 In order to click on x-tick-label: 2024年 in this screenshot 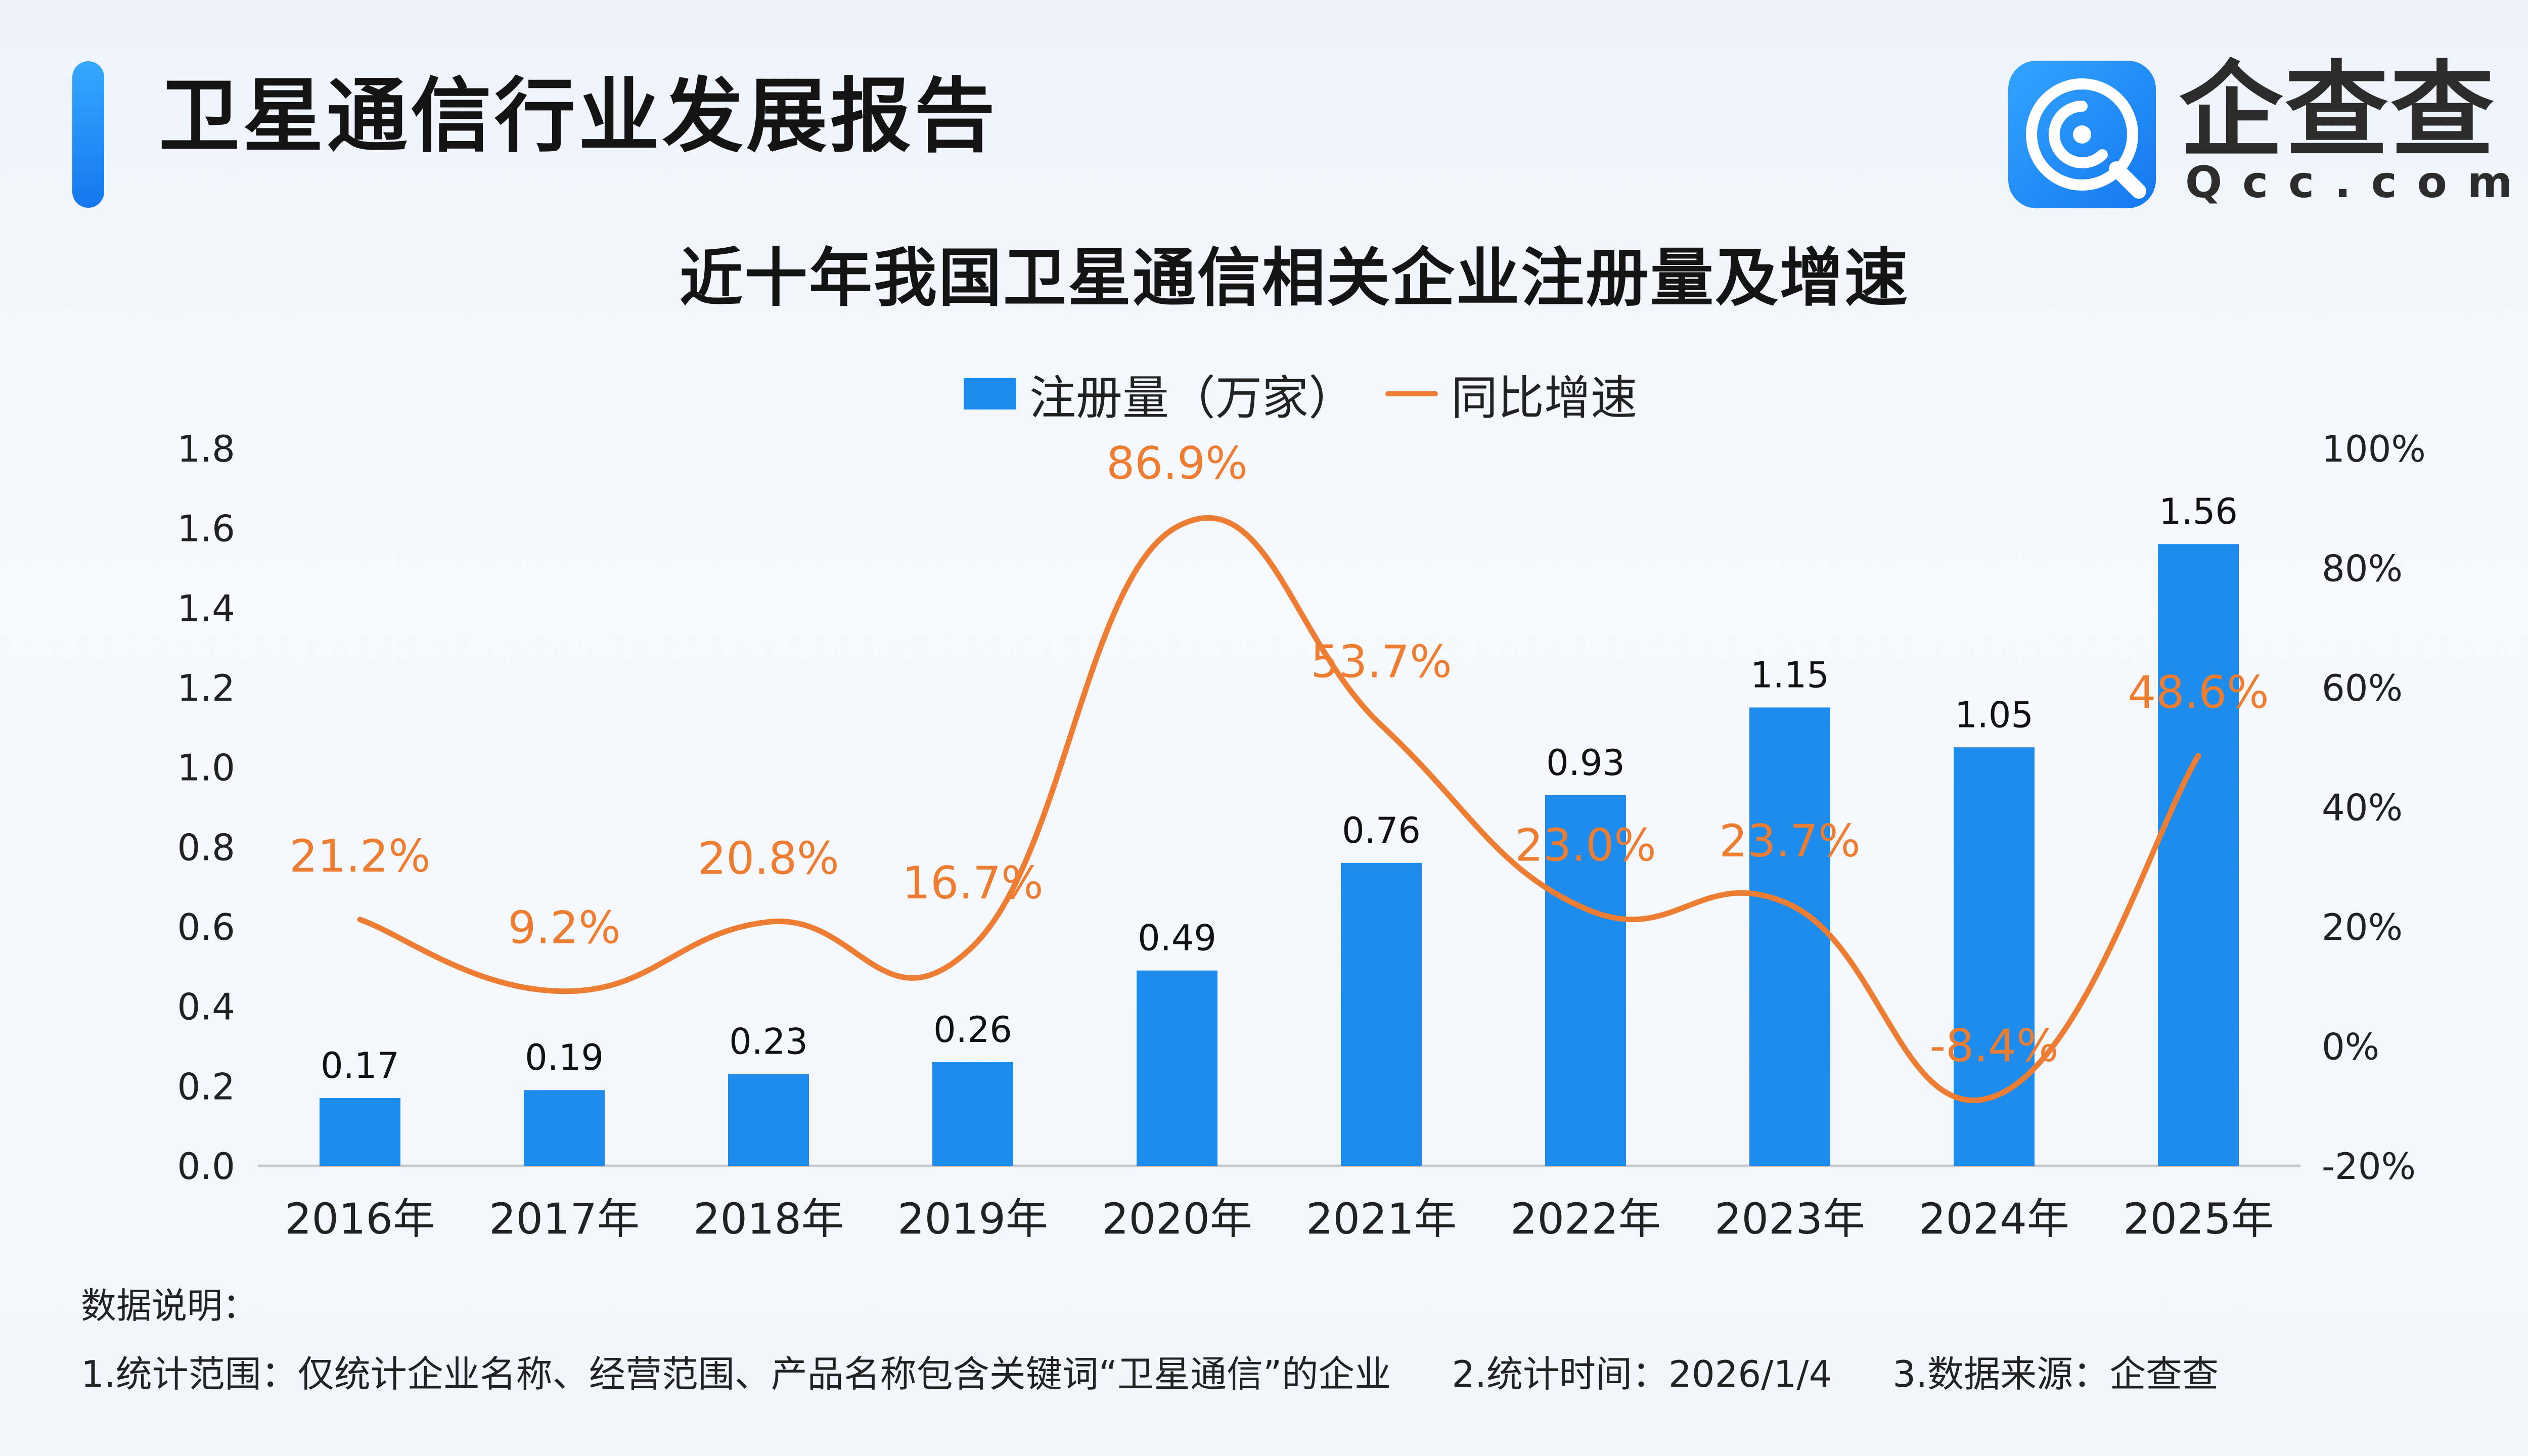, I will do `click(1994, 1219)`.